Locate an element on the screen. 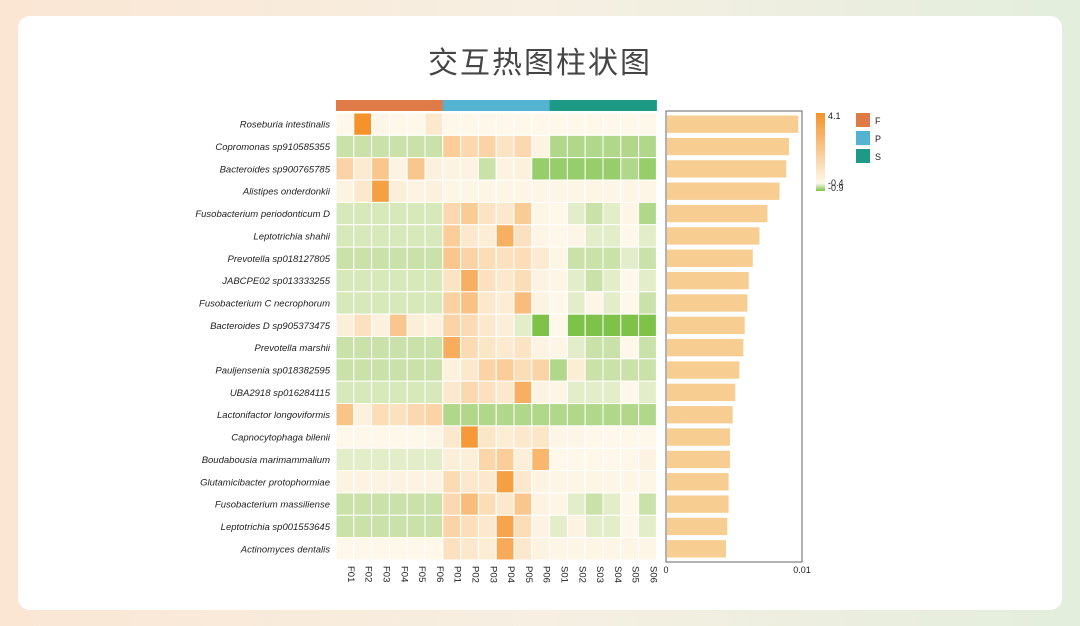 The height and width of the screenshot is (626, 1080). row-label: Fusobacterium massiliense is located at coordinates (272, 505).